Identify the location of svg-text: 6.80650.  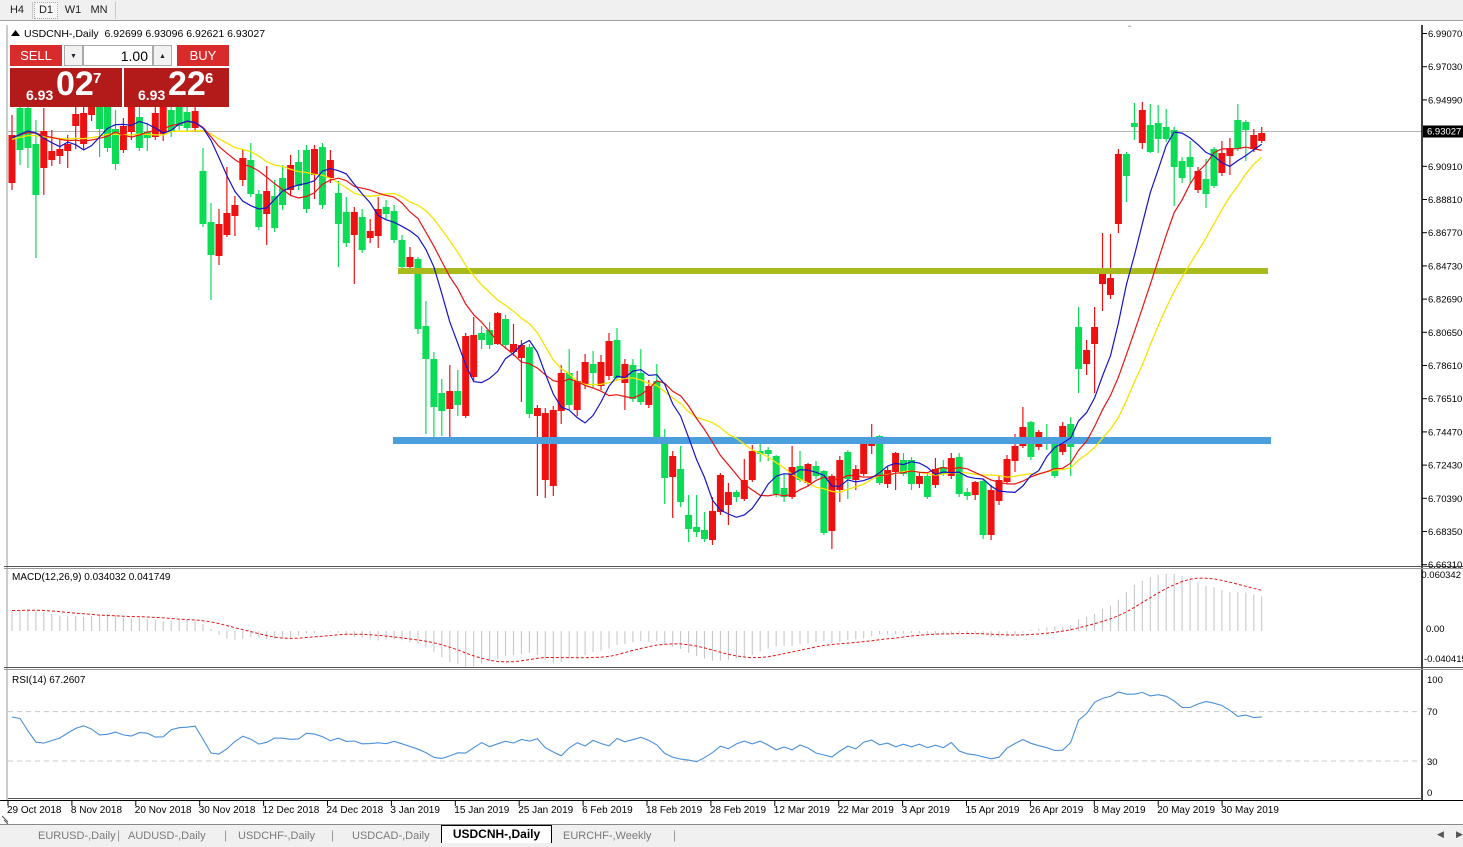
(1445, 333).